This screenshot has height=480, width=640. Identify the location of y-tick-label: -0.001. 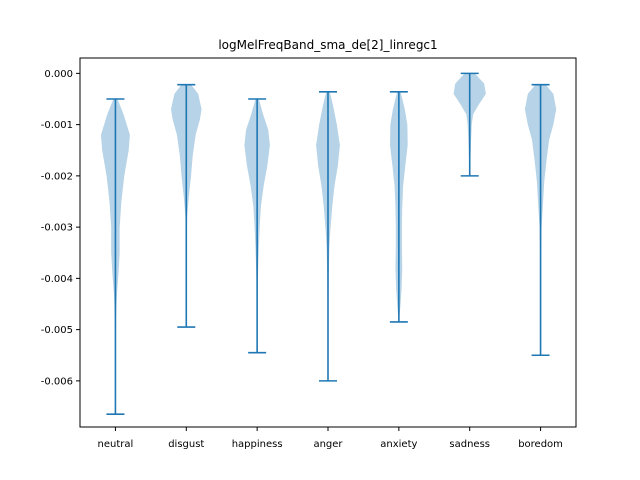
(57, 125).